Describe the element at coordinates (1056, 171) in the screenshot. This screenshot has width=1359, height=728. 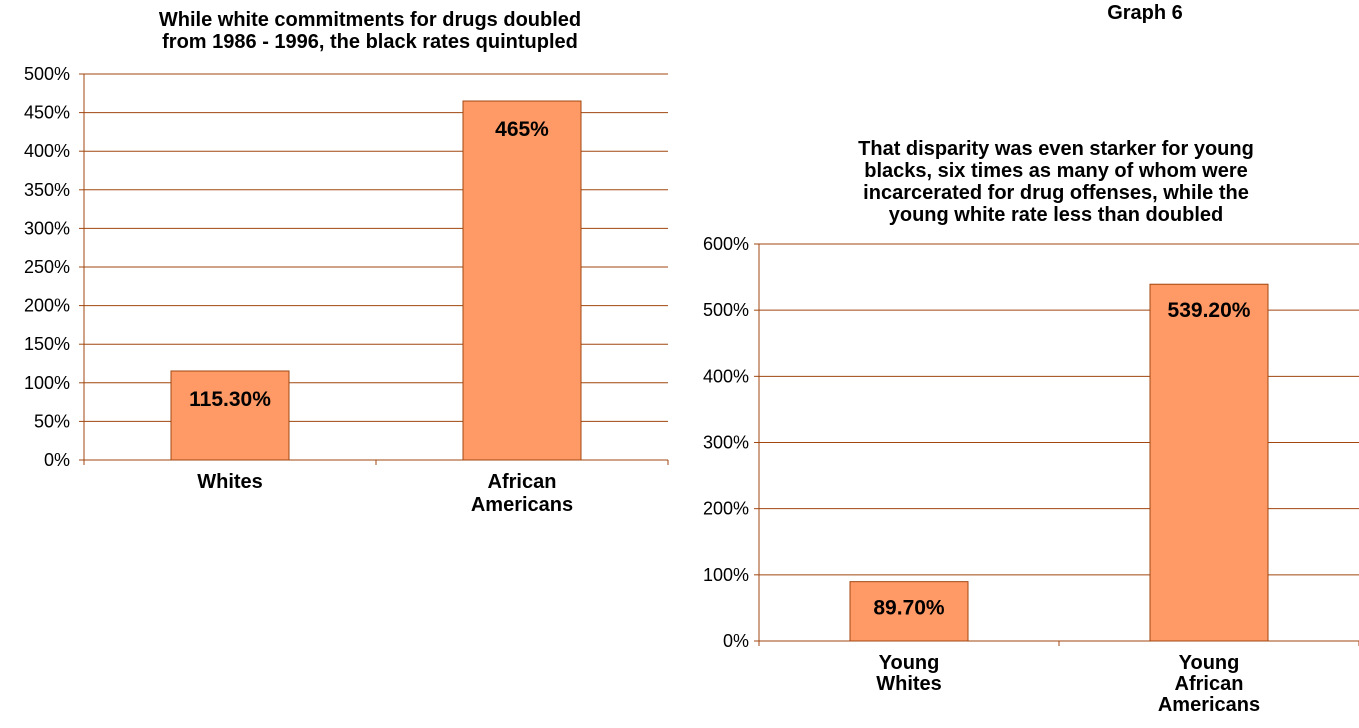
I see `chart-title-line: blacks, six times as many of whom were` at that location.